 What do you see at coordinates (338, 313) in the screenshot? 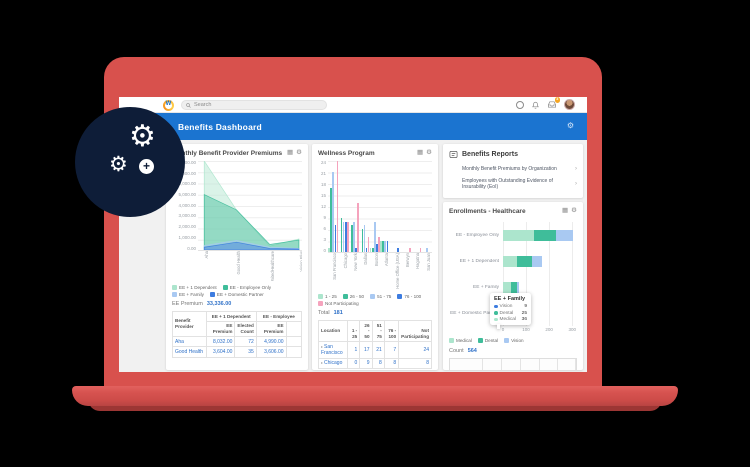
I see `wellness-total-value: 181` at bounding box center [338, 313].